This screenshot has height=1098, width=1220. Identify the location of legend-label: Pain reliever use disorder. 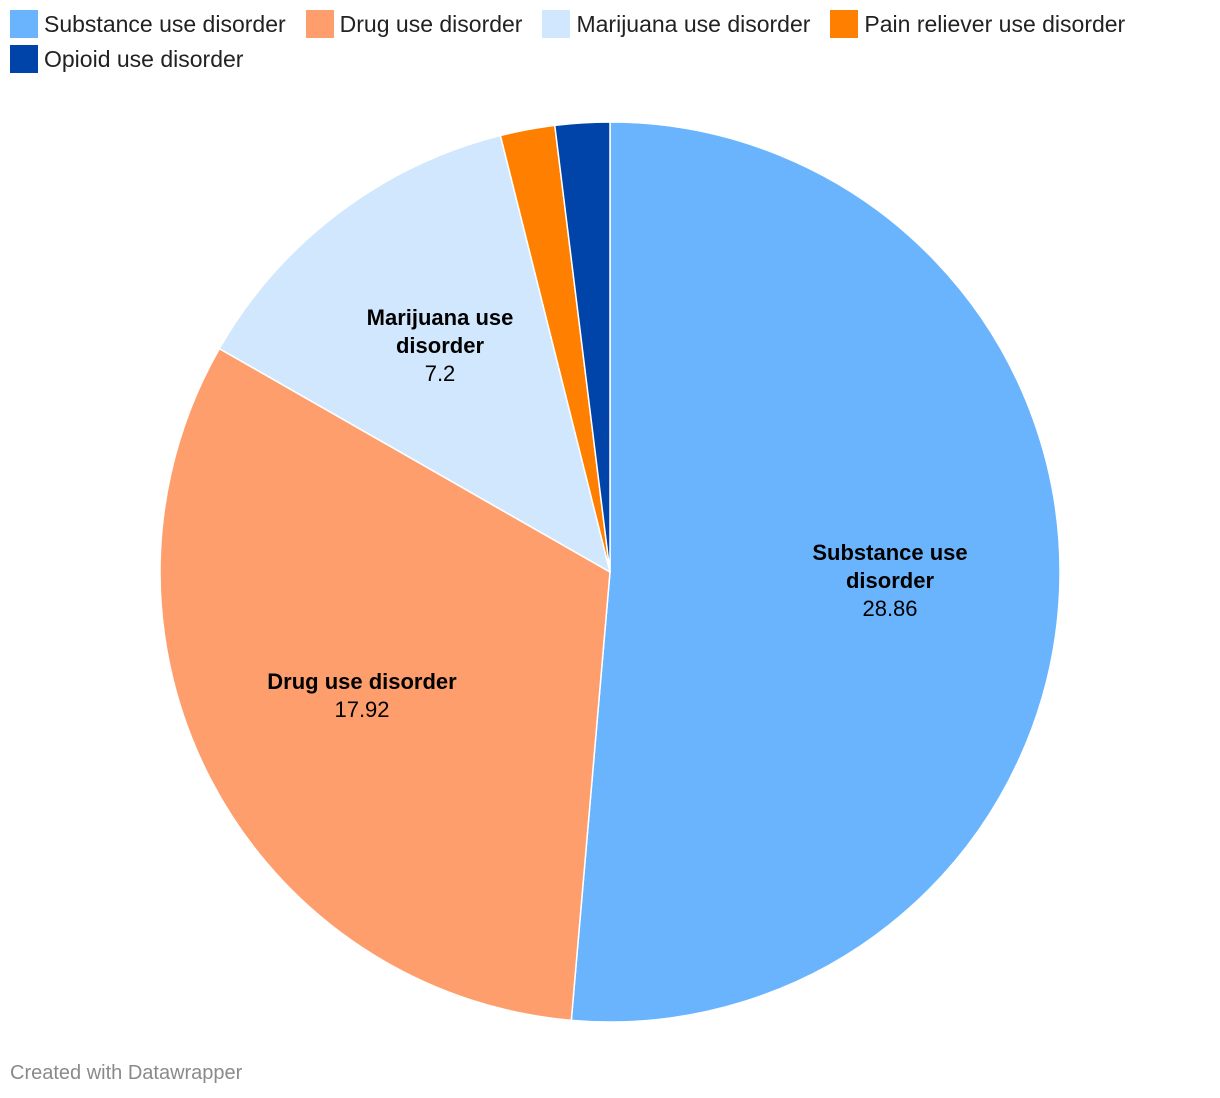
(995, 23).